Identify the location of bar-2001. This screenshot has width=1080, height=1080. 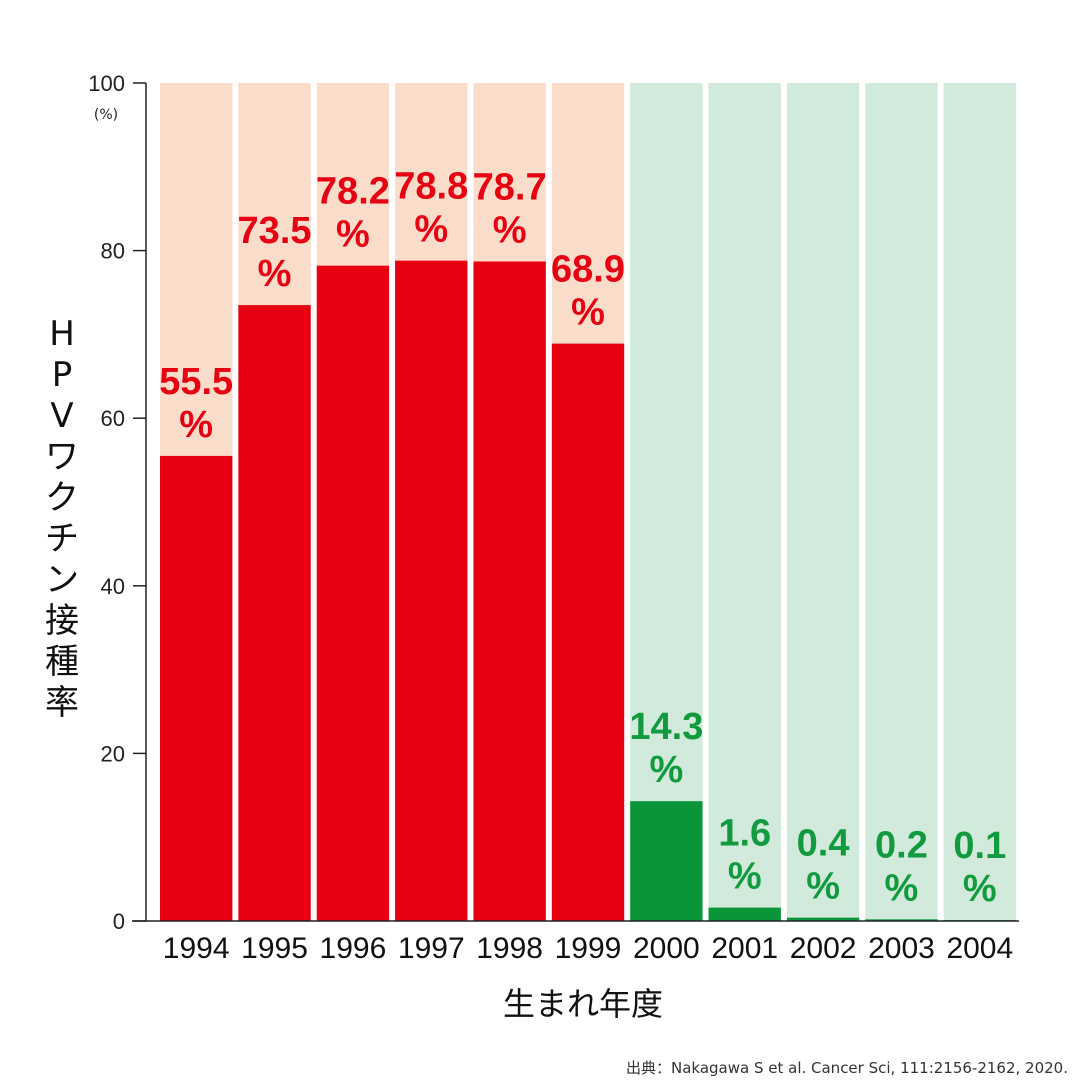
(744, 914).